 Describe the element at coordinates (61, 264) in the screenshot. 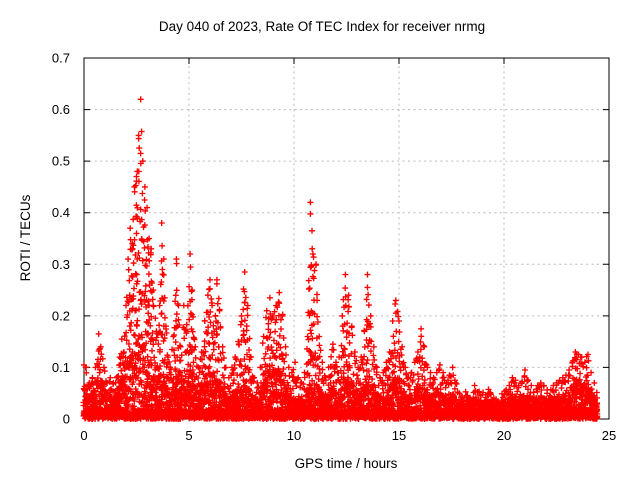

I see `y-tick-label: 0.3` at that location.